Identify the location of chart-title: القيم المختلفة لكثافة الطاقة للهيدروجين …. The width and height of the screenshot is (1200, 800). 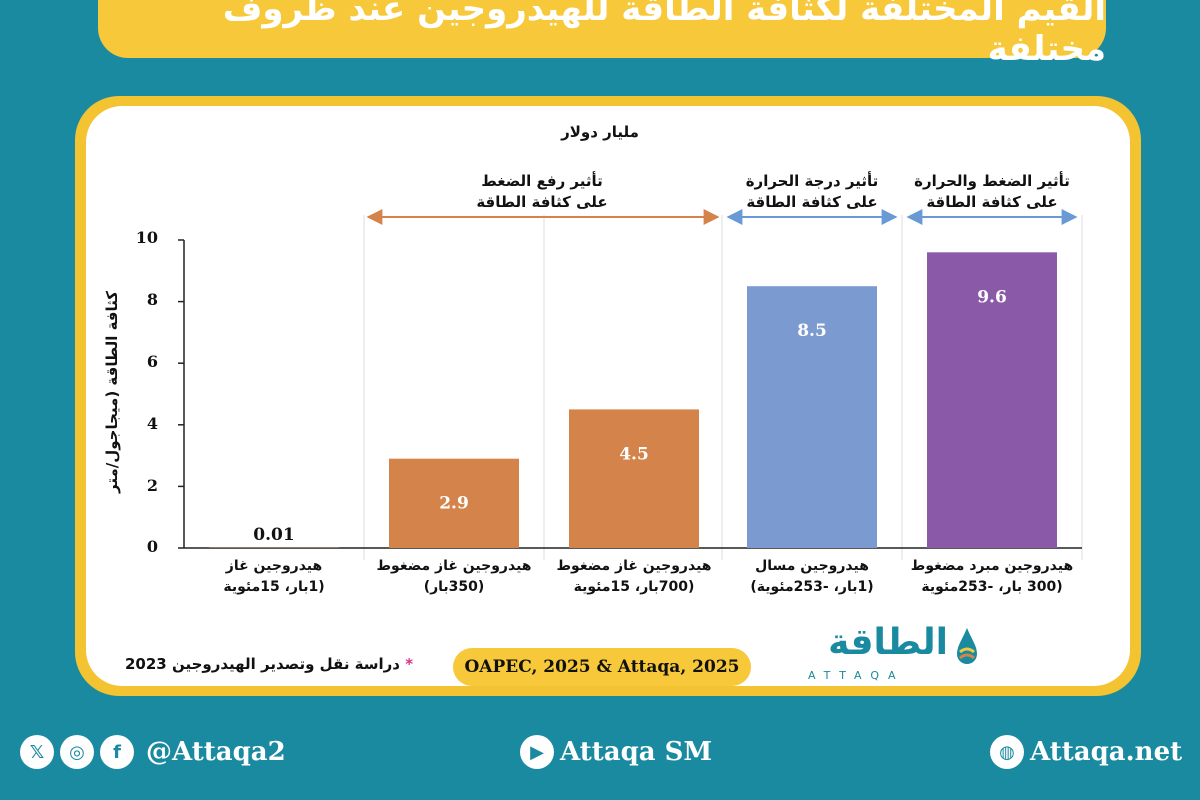
(664, 34).